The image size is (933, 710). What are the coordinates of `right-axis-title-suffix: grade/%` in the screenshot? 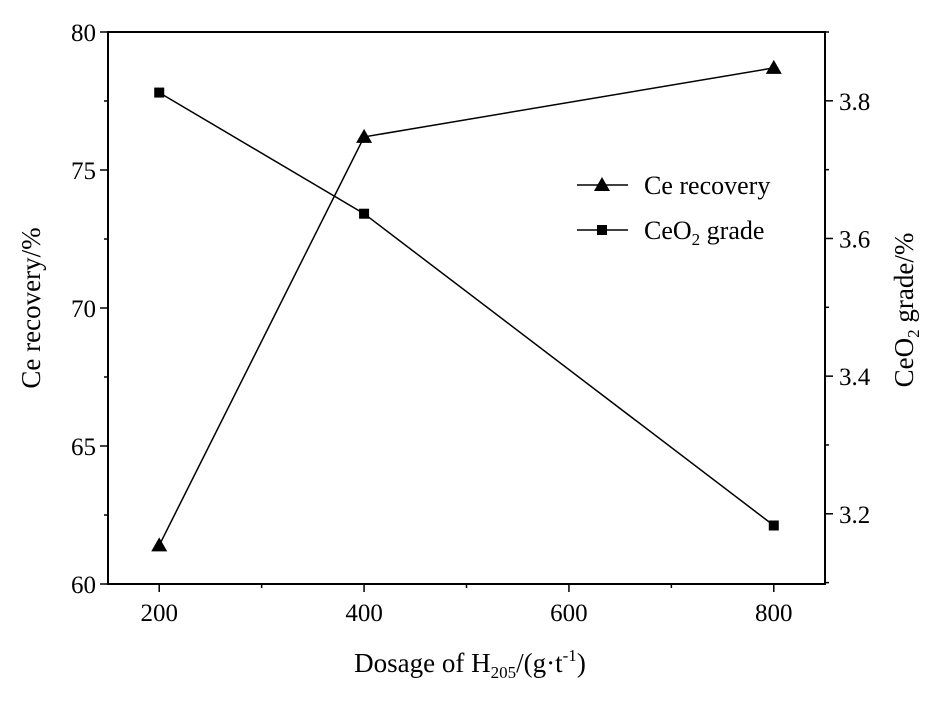 It's located at (904, 281).